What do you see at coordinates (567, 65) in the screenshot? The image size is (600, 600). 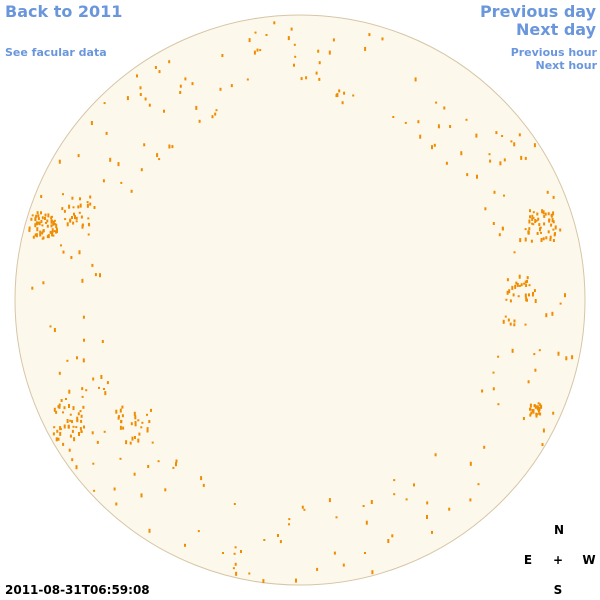 I see `next-hour-link: Next hour` at bounding box center [567, 65].